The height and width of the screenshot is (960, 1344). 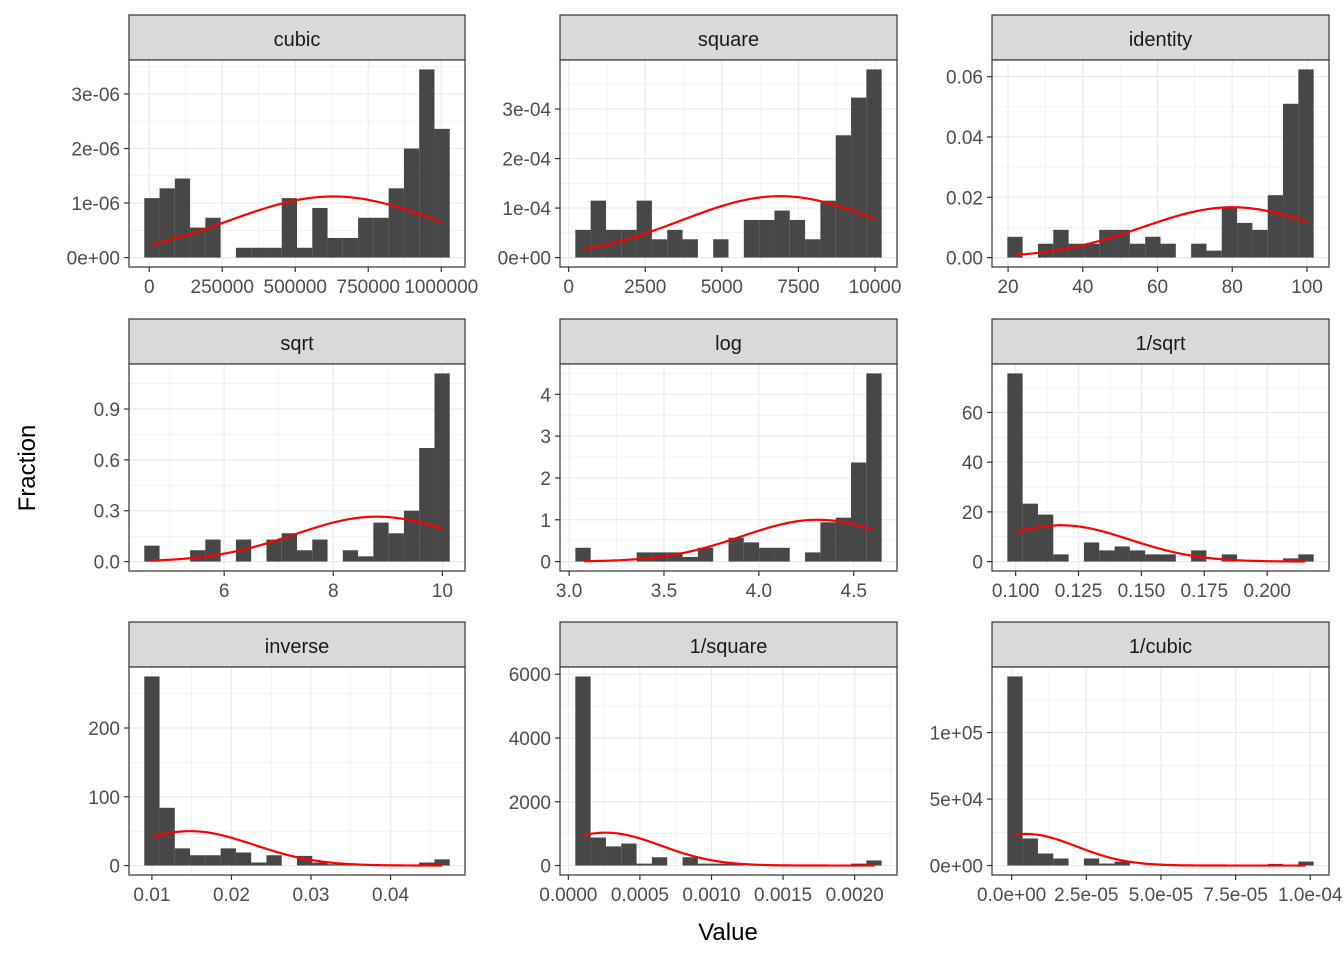 I want to click on y-tick-label: 3e-06, so click(x=95, y=95).